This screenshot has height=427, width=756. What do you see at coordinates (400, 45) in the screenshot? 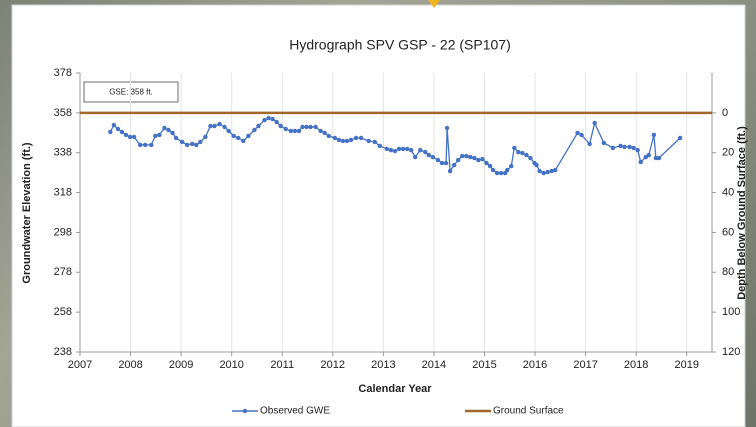
I see `chart-title: Hydrograph SPV GSP - 22 (SP107)` at bounding box center [400, 45].